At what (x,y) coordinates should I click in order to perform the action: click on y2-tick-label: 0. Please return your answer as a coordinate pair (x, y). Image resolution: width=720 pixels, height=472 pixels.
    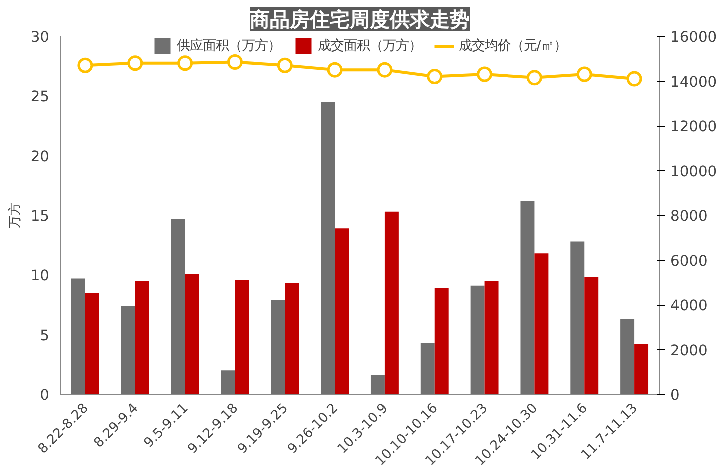
    Looking at the image, I should click on (675, 395).